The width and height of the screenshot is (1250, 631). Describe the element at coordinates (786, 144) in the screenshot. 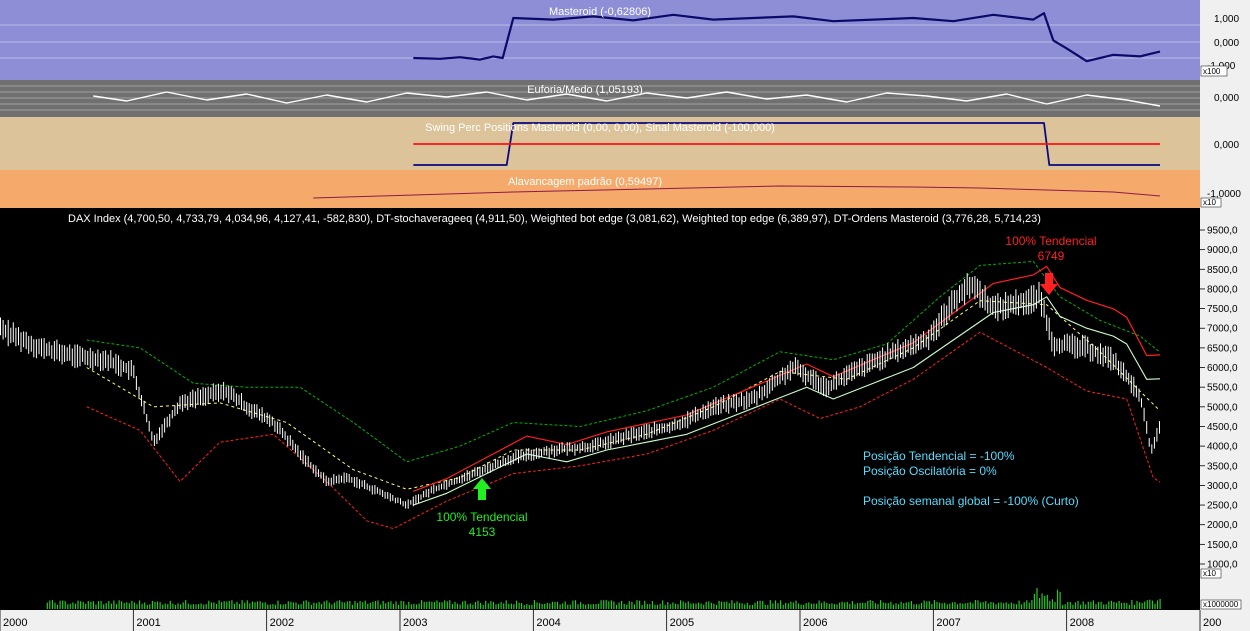

I see `sinal-masteroid-line` at that location.